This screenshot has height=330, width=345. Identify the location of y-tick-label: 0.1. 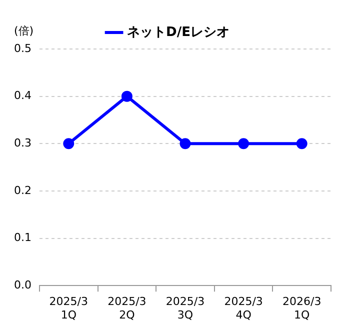
(23, 237).